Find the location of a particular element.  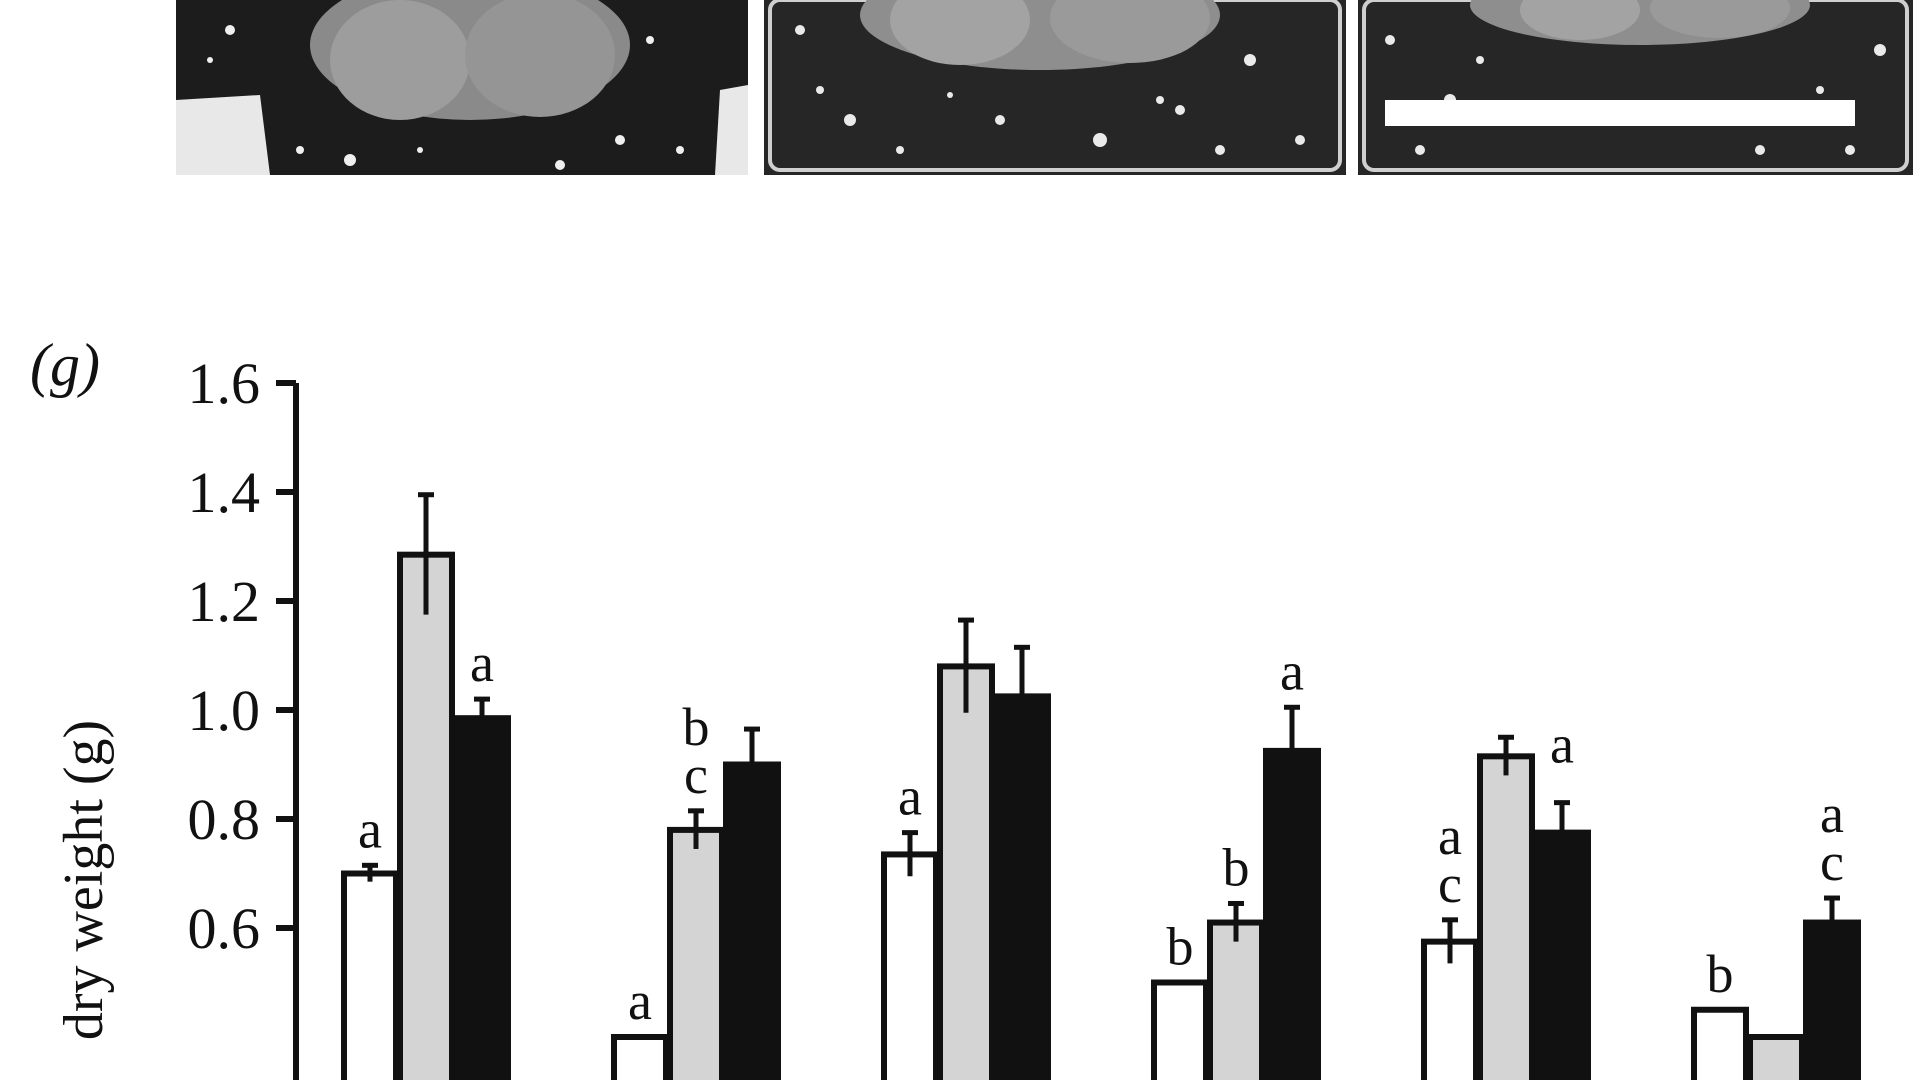

y-axis-label: dry weight (g) is located at coordinates (84, 880).